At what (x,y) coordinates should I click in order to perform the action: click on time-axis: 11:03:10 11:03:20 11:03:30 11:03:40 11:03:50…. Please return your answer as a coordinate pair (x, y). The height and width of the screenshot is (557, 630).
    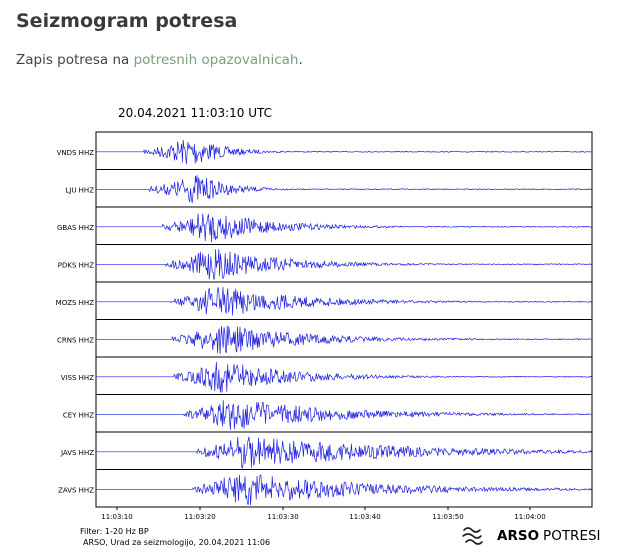
    Looking at the image, I should click on (323, 514).